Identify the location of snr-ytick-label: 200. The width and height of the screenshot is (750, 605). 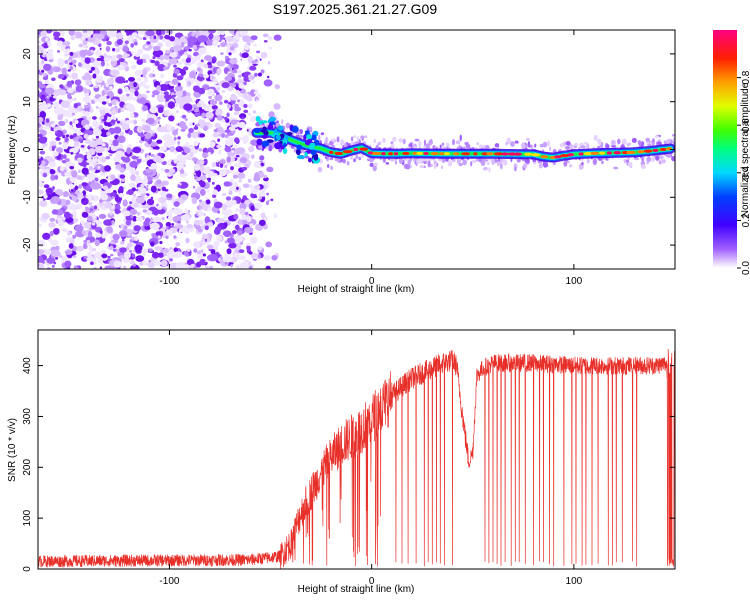
(27, 467).